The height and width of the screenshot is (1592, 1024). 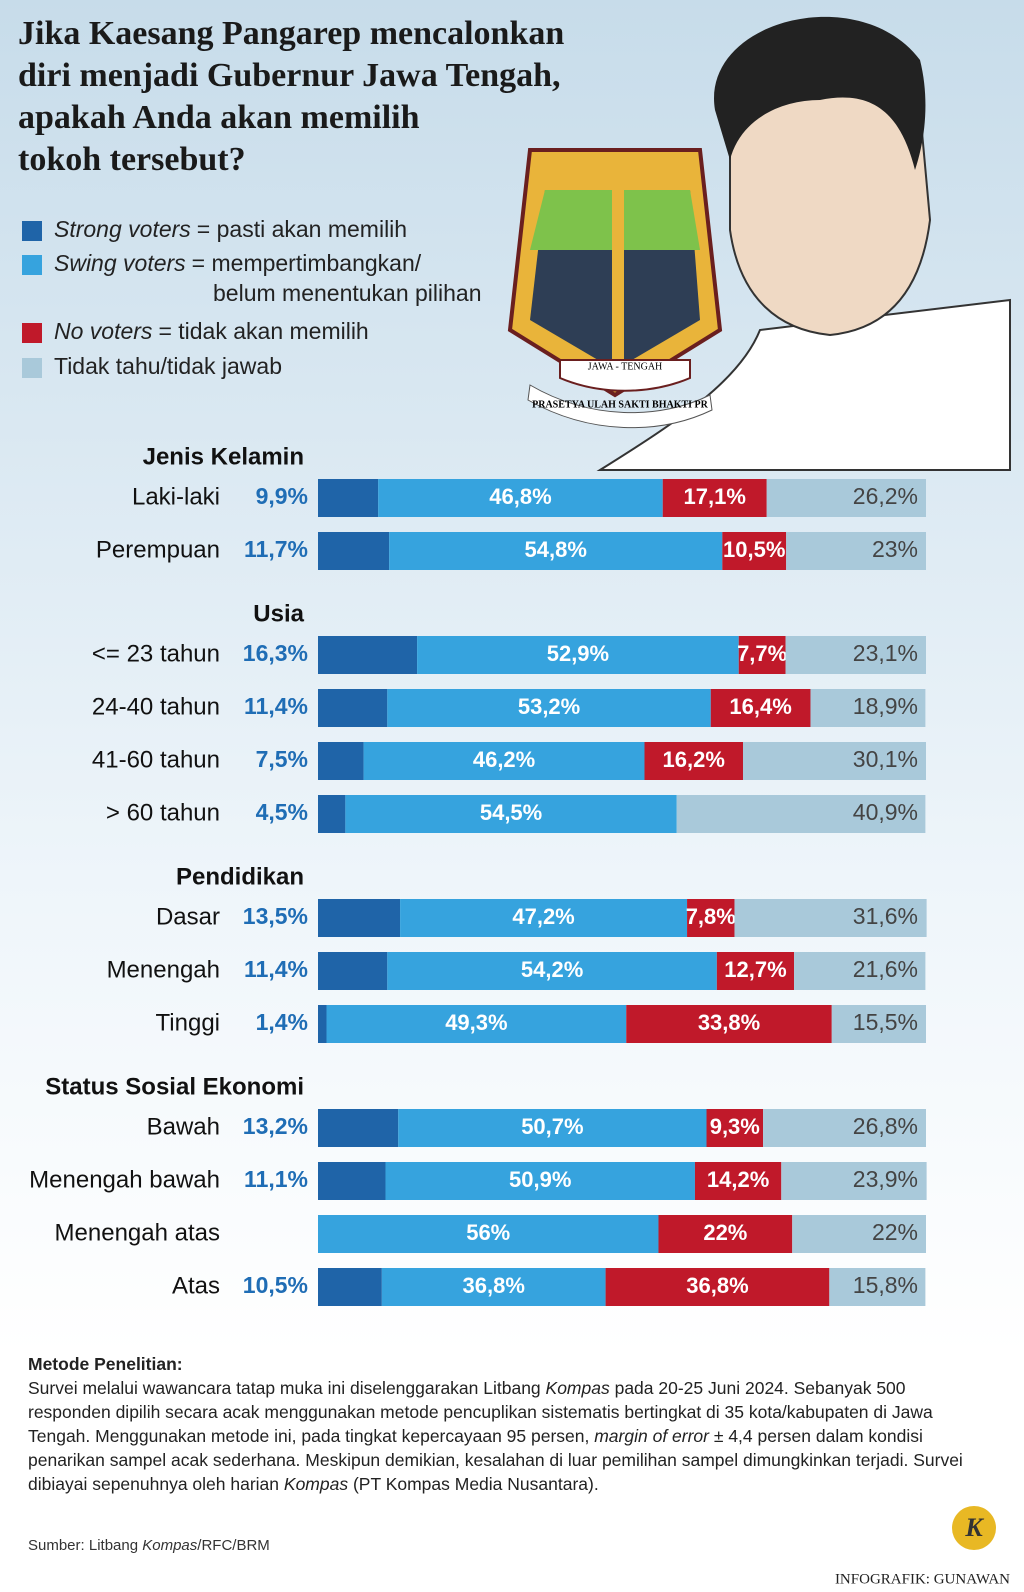 What do you see at coordinates (922, 1579) in the screenshot?
I see `credit: INFOGRAFIK: GUNAWAN` at bounding box center [922, 1579].